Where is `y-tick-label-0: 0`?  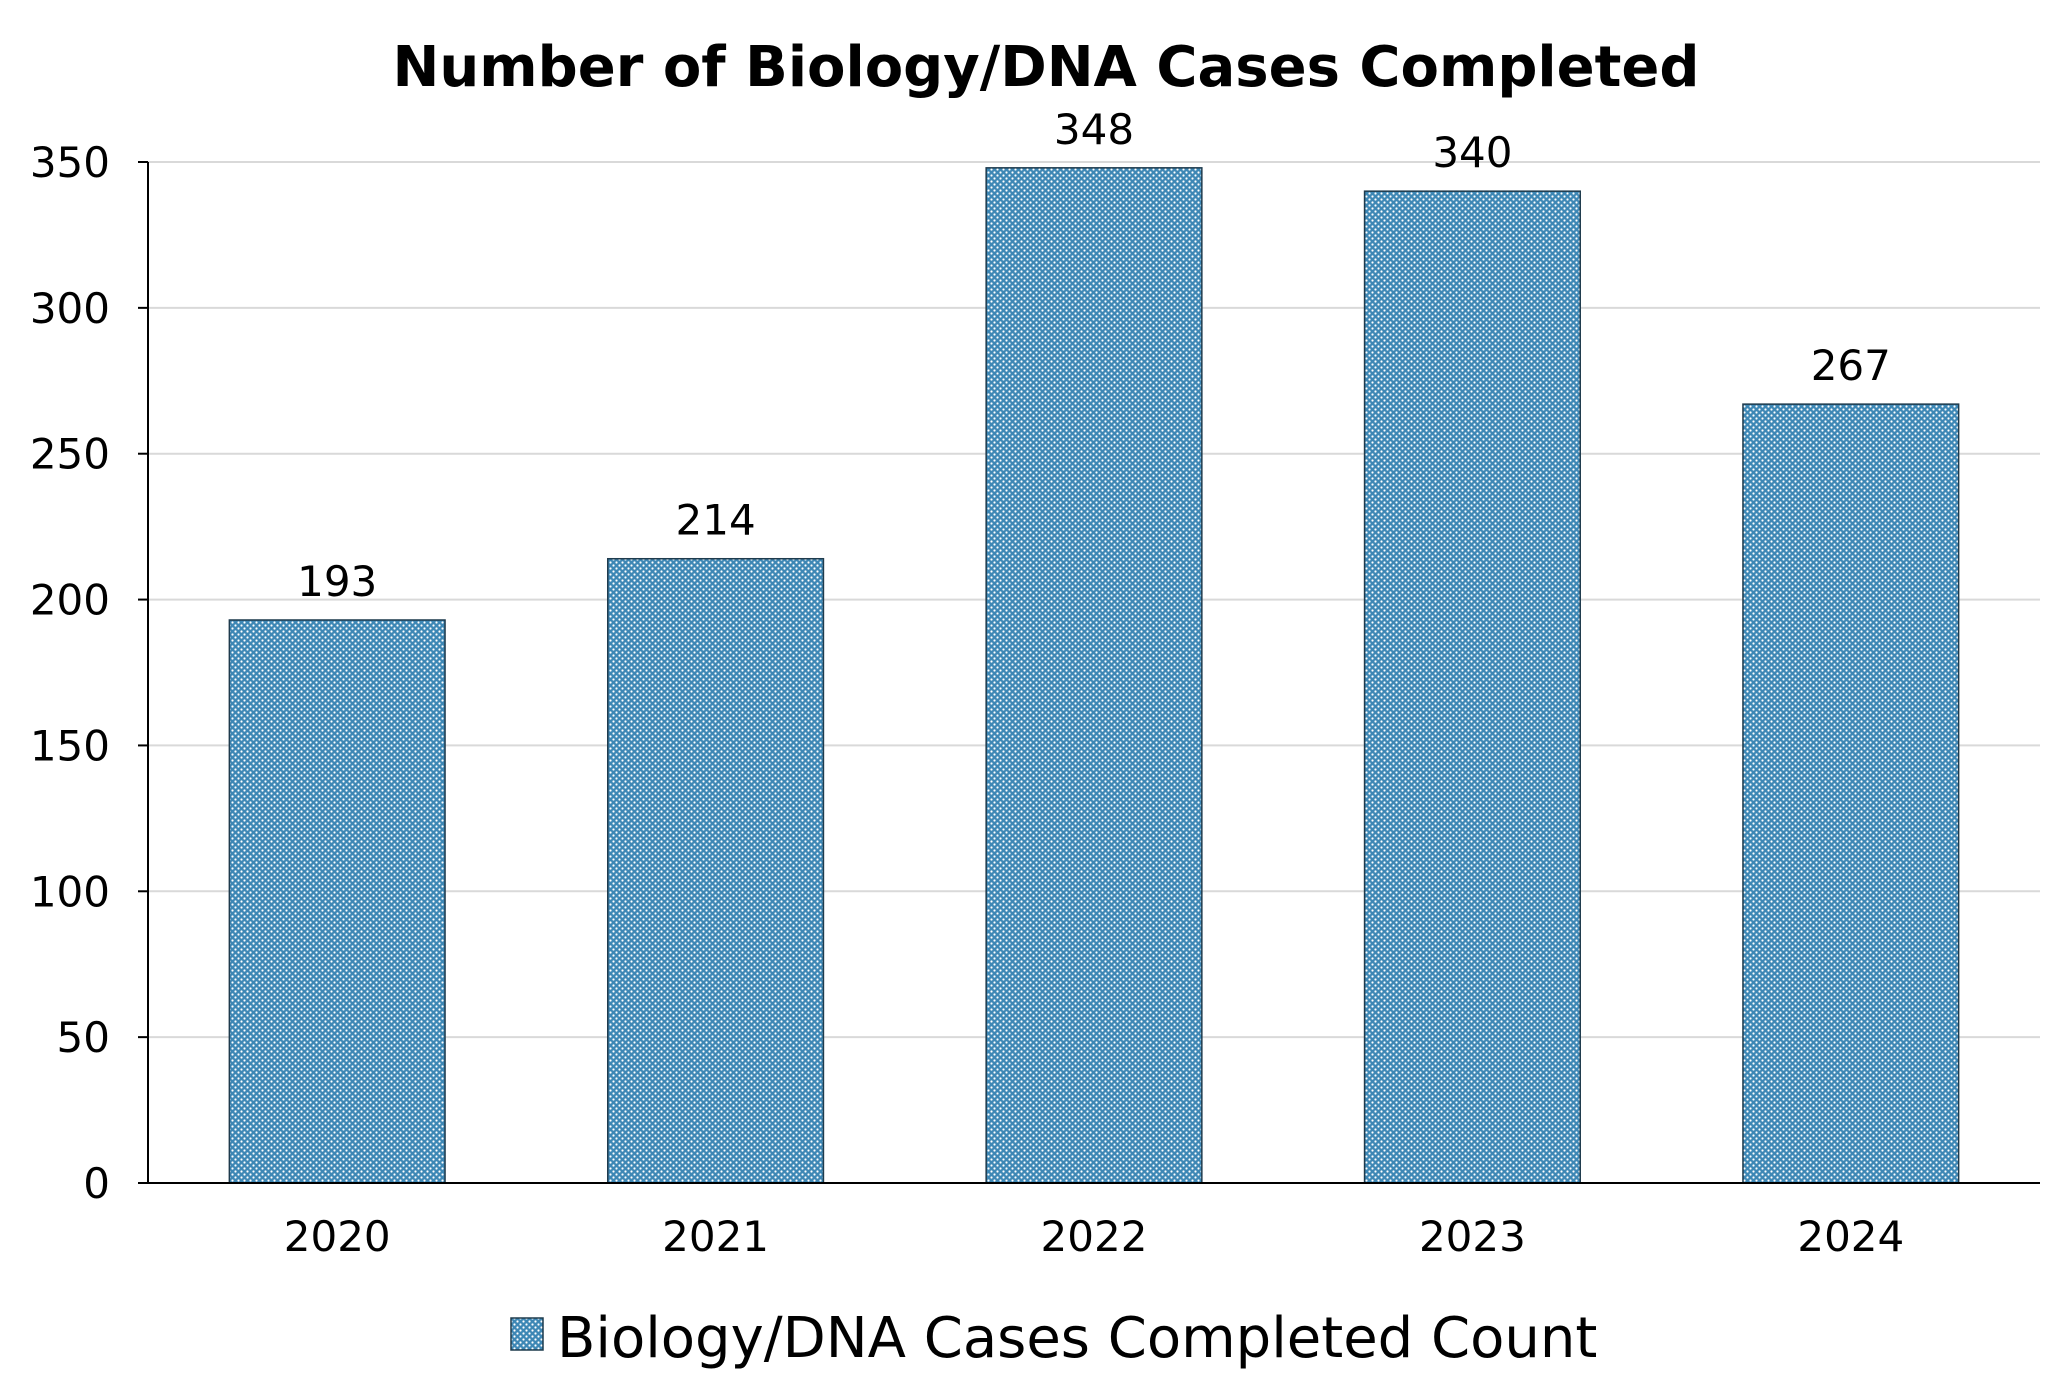 y-tick-label-0: 0 is located at coordinates (96, 1183).